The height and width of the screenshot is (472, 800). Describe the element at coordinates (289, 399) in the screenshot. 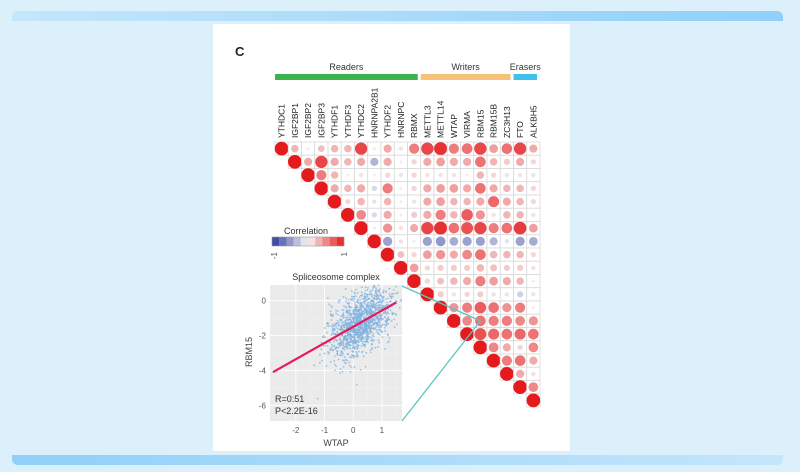

I see `correlation-r-annotation: R=0.51` at that location.